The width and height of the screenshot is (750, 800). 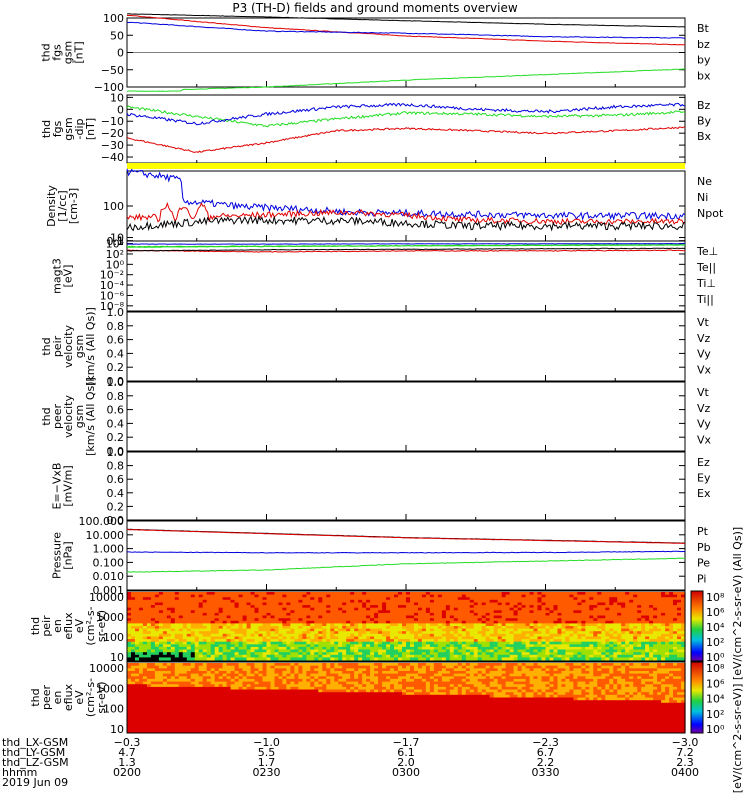 What do you see at coordinates (57, 346) in the screenshot?
I see `y-axis-label: peir` at bounding box center [57, 346].